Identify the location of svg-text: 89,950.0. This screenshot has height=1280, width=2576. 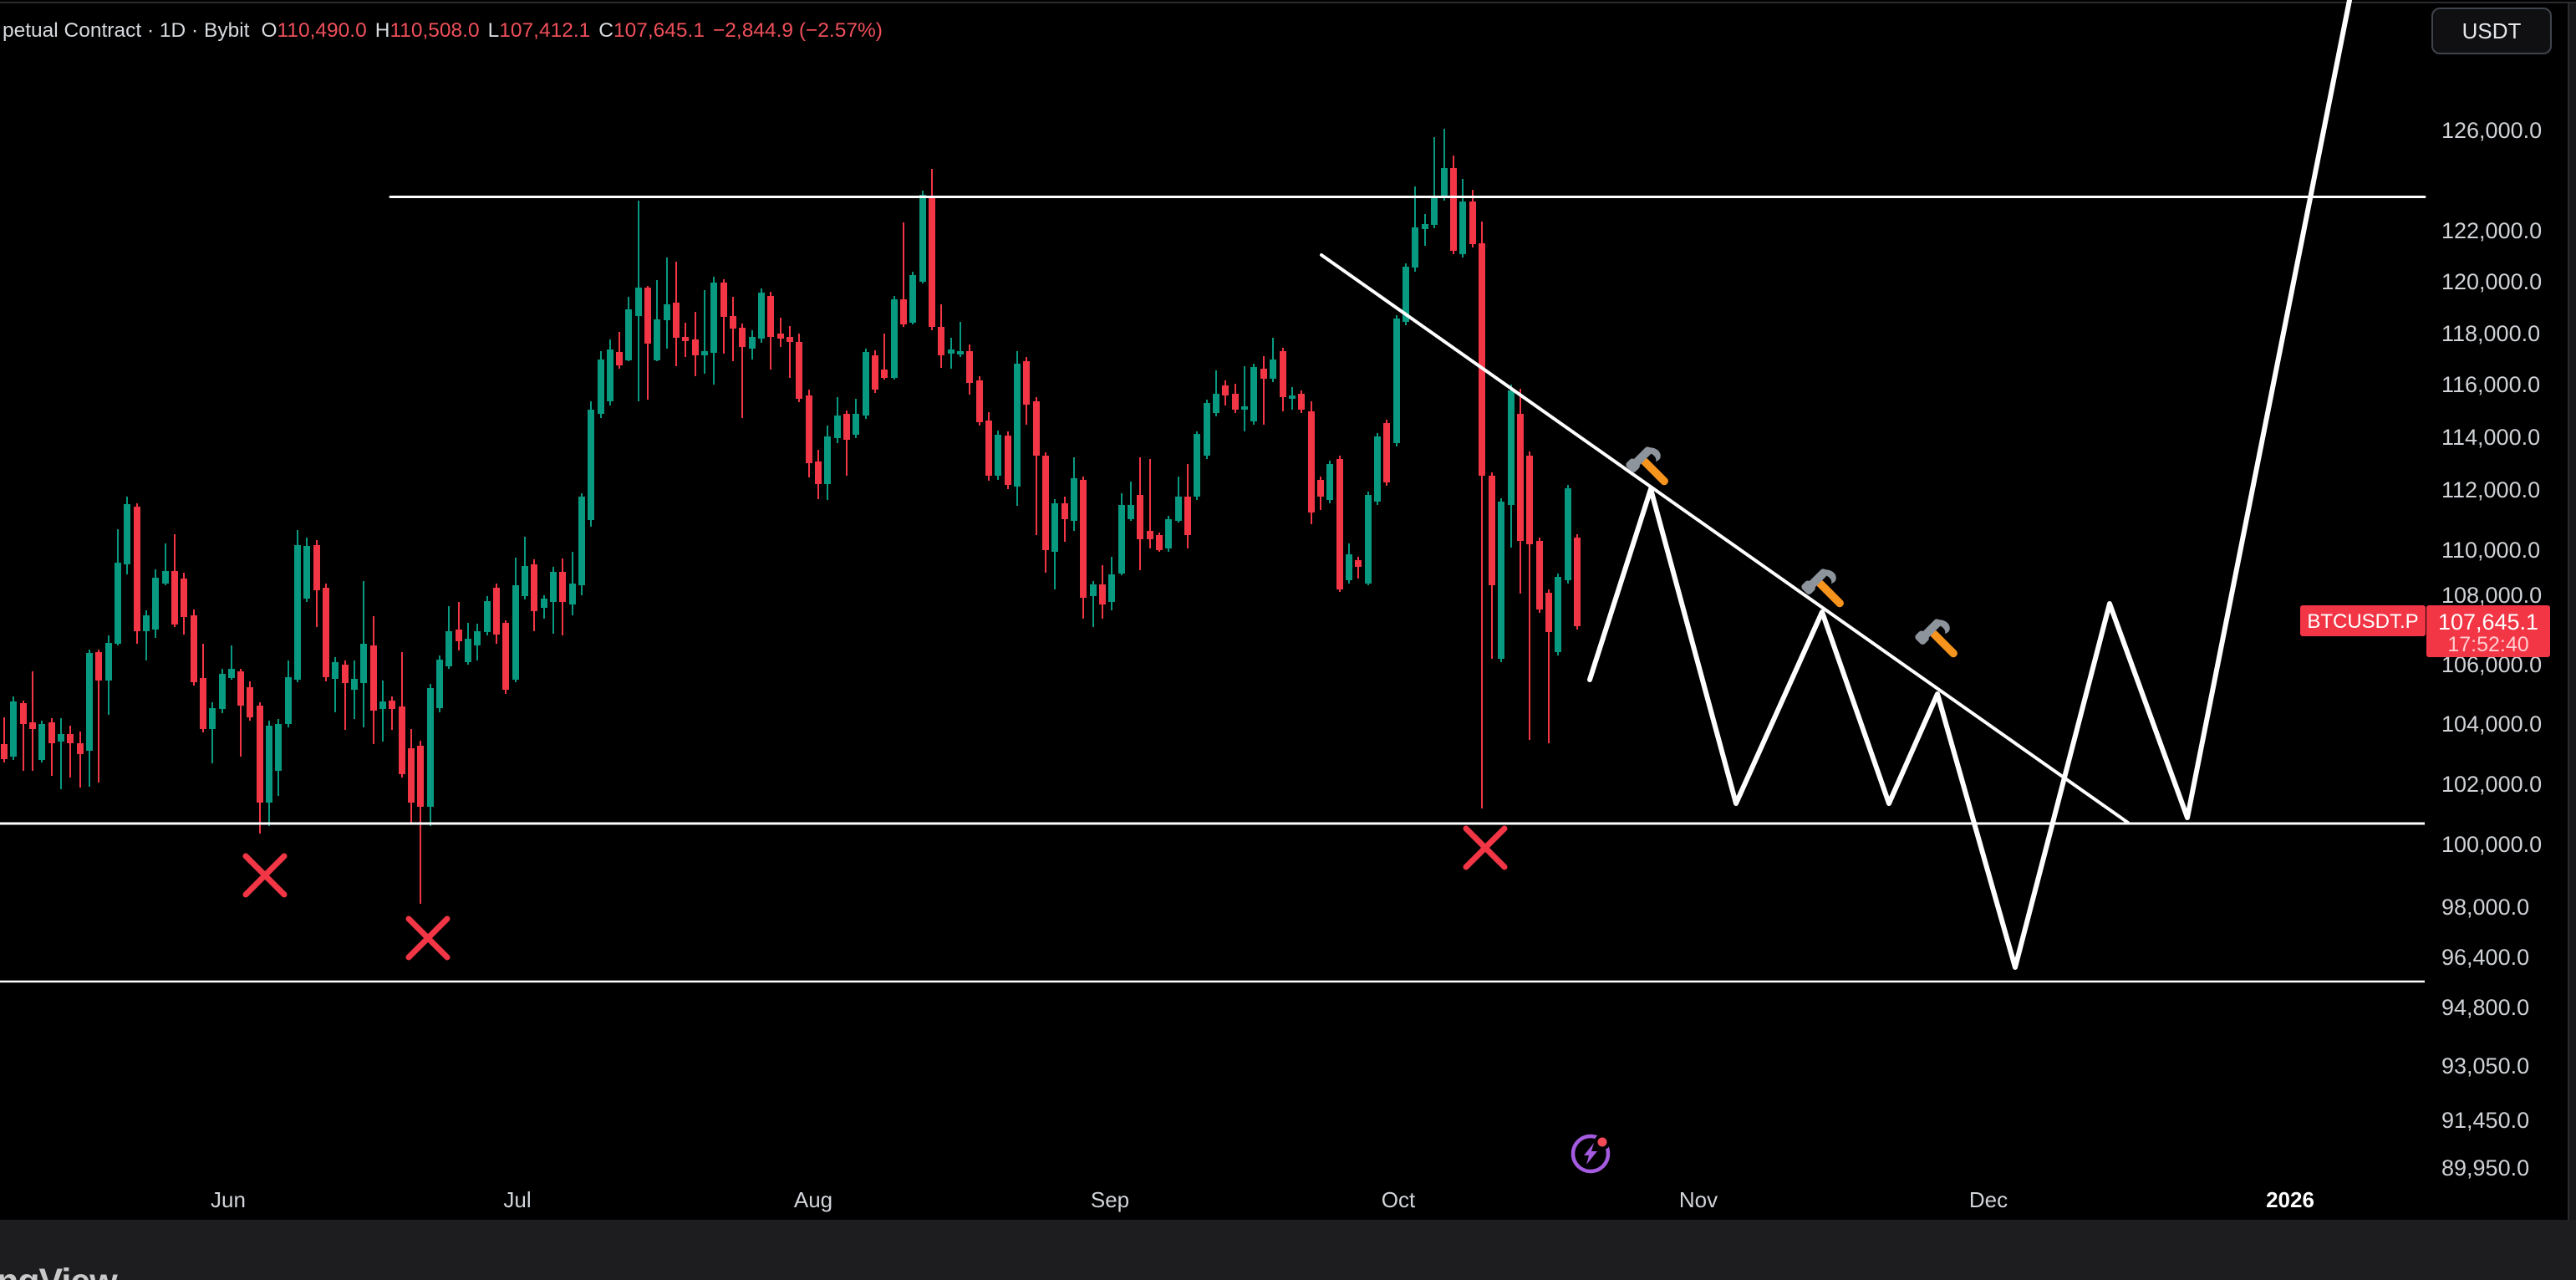
(2485, 1168).